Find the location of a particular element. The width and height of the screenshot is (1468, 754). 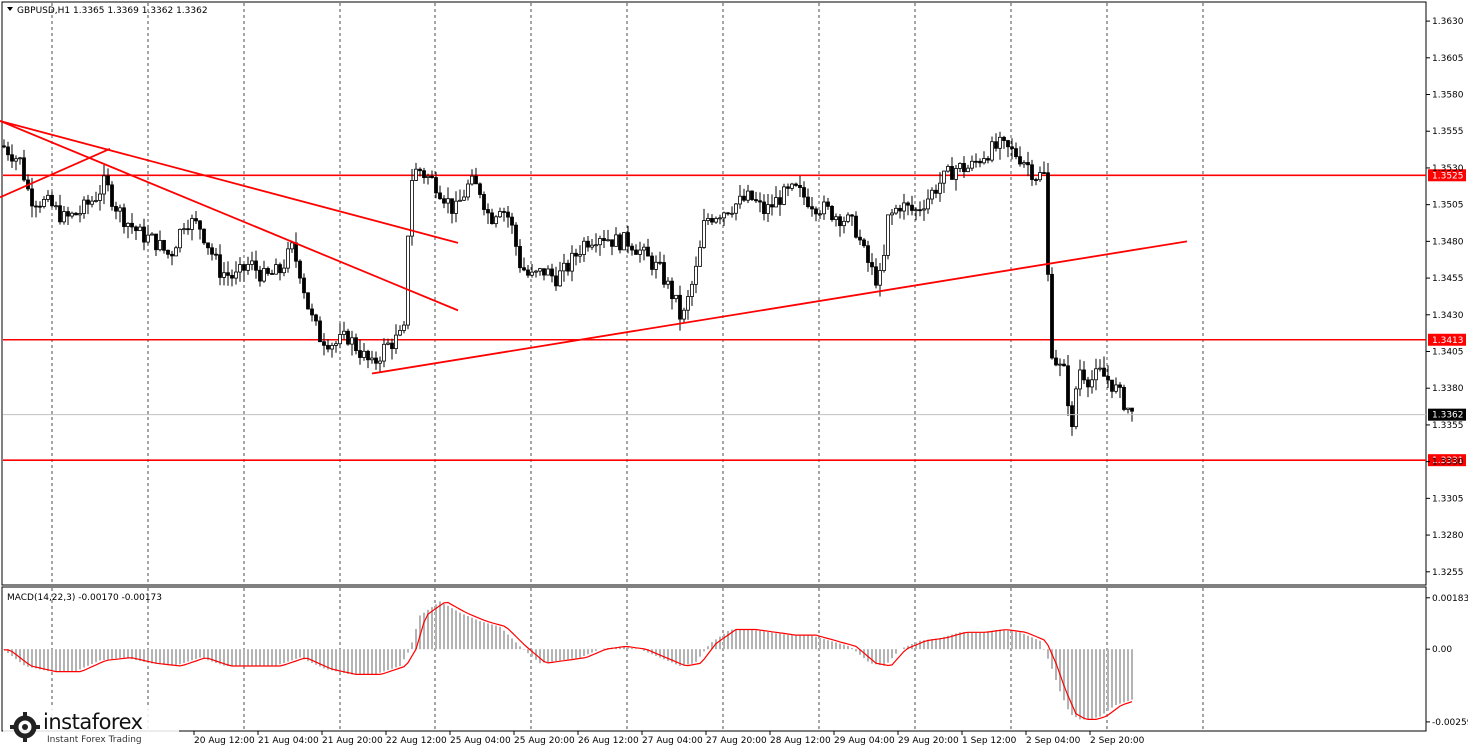

level-badge is located at coordinates (1447, 339).